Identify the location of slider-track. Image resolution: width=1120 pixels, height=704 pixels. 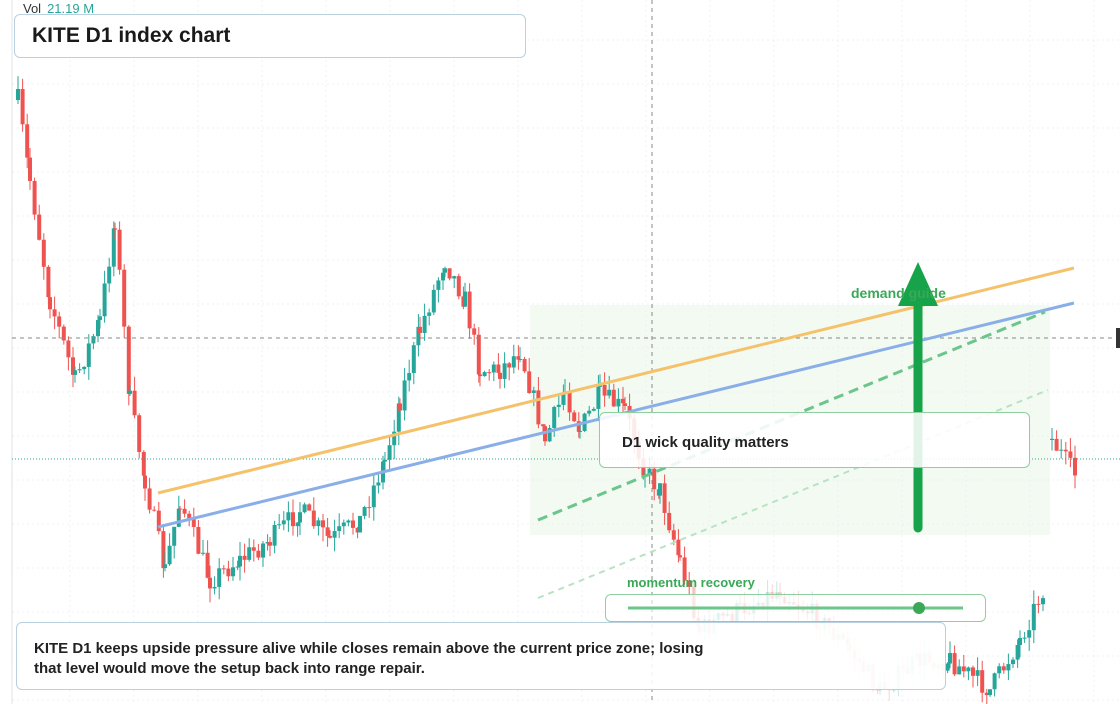
(795, 608).